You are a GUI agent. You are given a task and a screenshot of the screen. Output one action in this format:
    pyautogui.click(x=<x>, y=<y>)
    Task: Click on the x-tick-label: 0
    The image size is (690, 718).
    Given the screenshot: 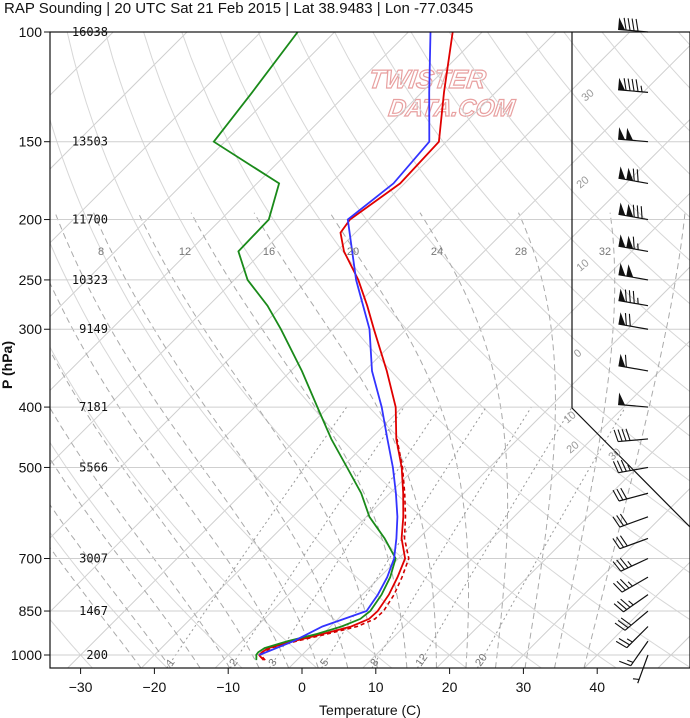 What is the action you would take?
    pyautogui.click(x=302, y=687)
    